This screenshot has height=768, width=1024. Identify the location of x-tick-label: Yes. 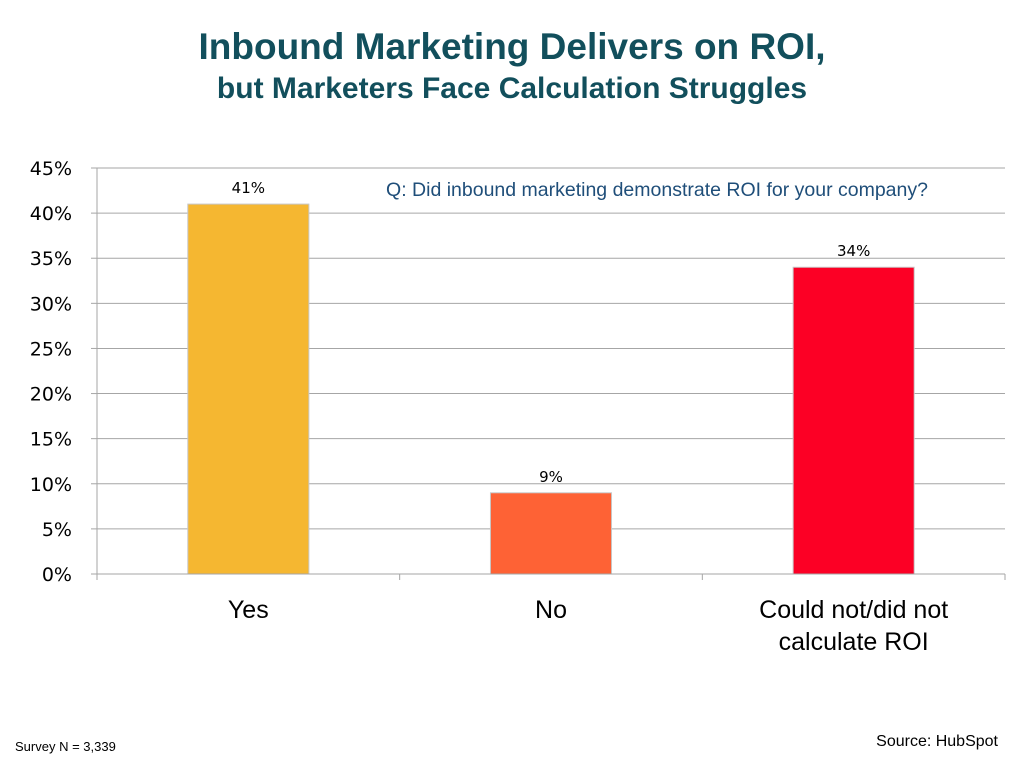
(248, 610).